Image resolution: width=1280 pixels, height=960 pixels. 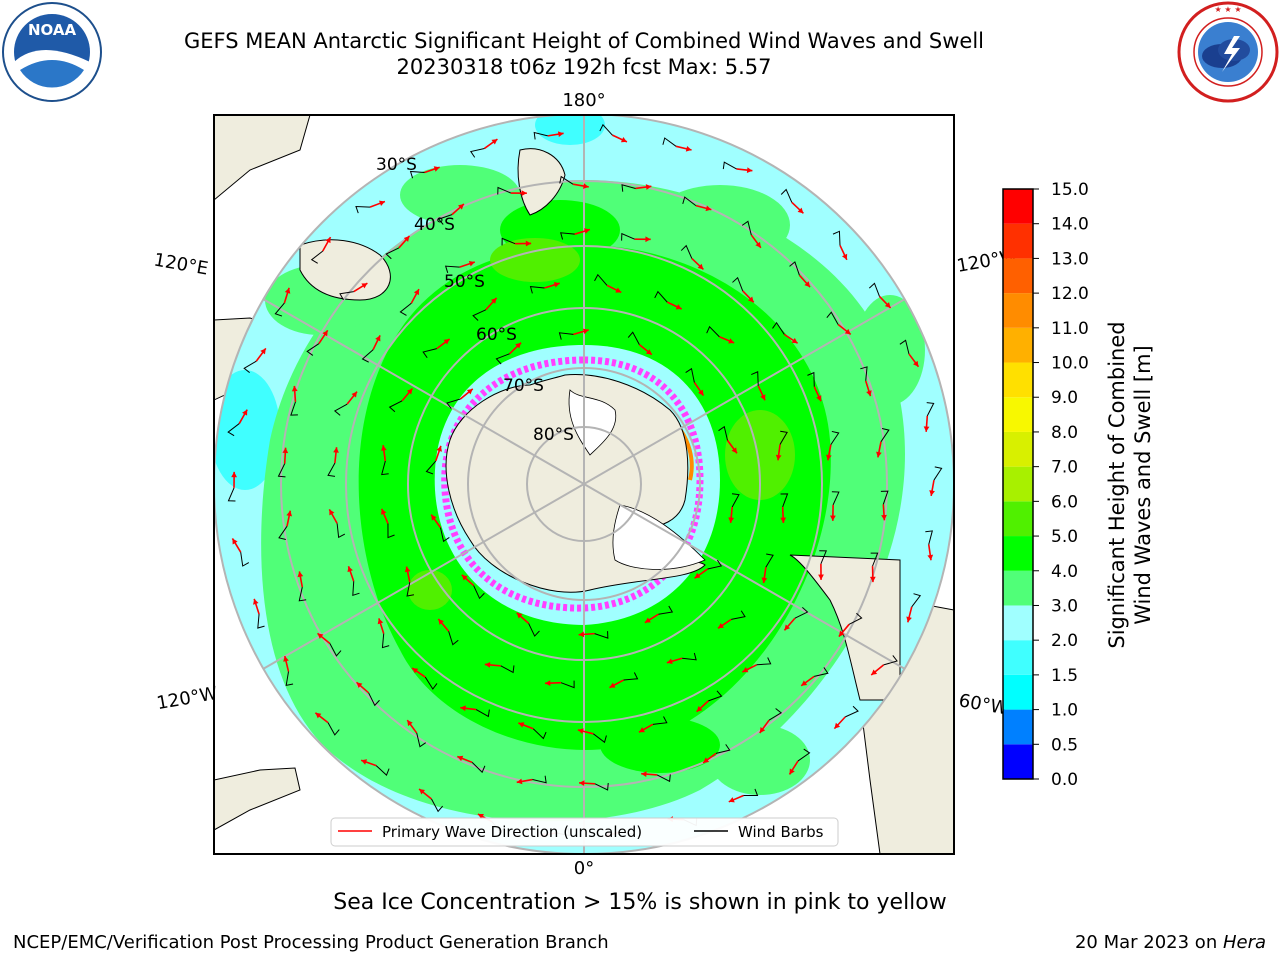 What do you see at coordinates (1064, 676) in the screenshot?
I see `colorbar-tick-label: 1.5` at bounding box center [1064, 676].